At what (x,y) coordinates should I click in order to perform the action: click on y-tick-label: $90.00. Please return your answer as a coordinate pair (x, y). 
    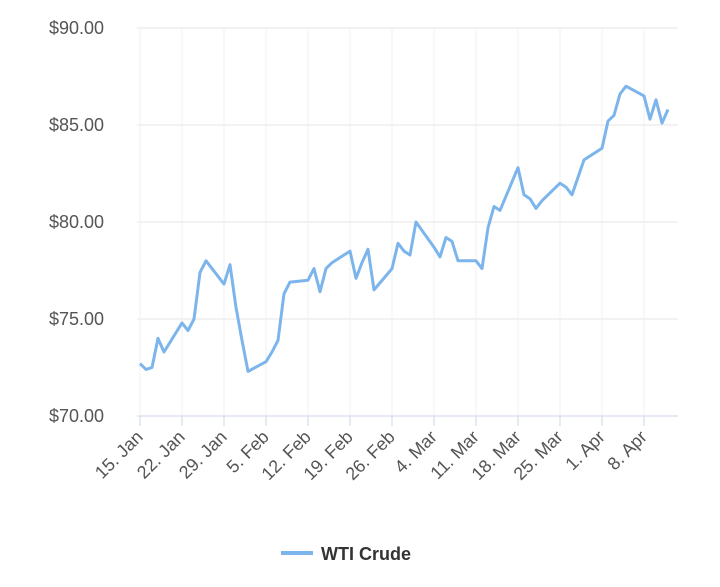
    Looking at the image, I should click on (76, 28).